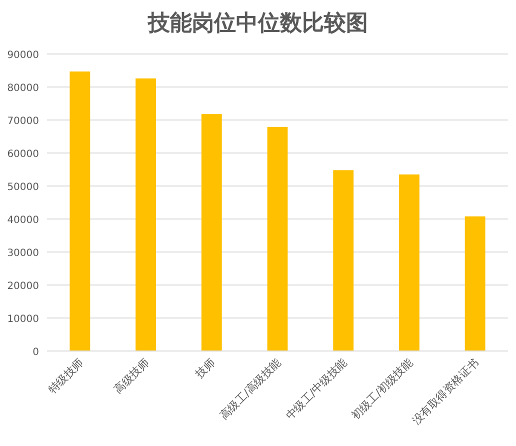  What do you see at coordinates (250, 389) in the screenshot?
I see `x-tick-label: 高级工/高级技能` at bounding box center [250, 389].